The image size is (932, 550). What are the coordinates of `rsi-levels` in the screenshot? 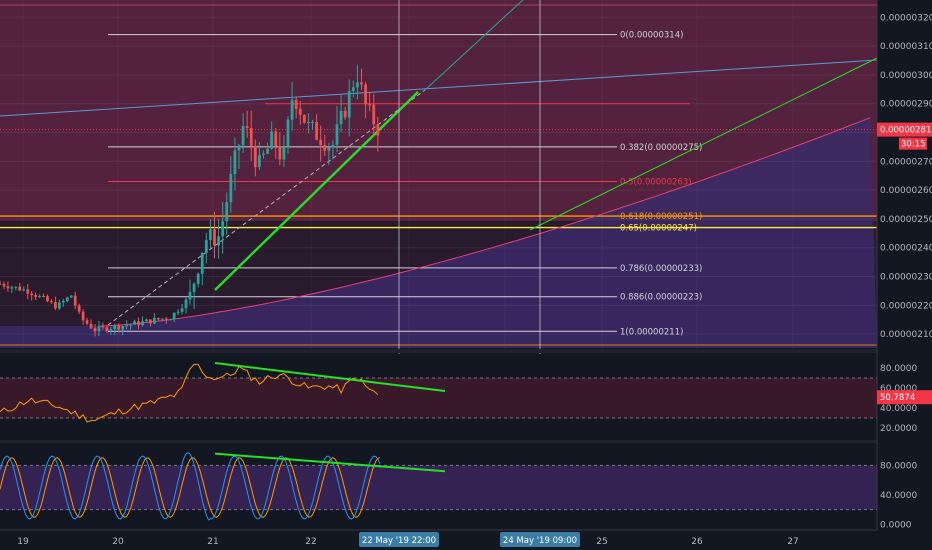 It's located at (438, 398).